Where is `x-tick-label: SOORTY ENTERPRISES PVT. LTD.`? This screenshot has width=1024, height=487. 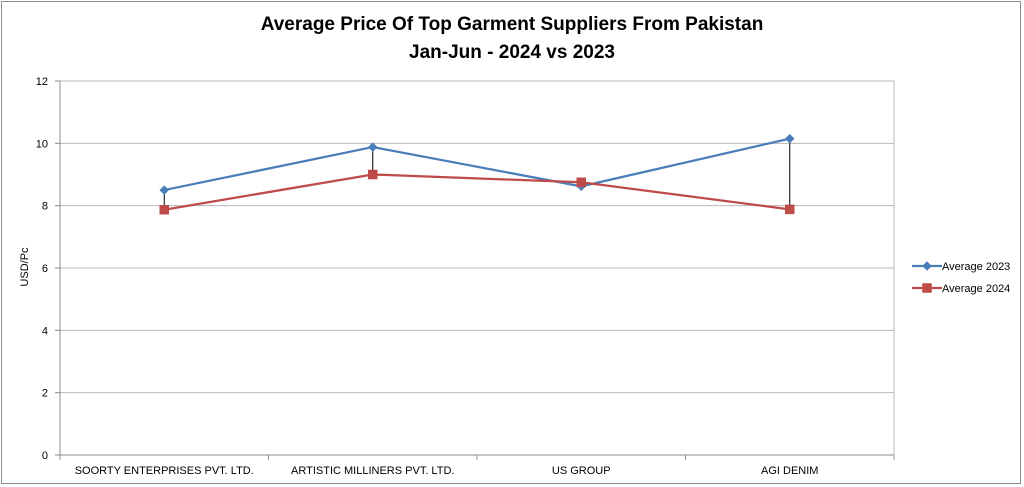
x-tick-label: SOORTY ENTERPRISES PVT. LTD. is located at coordinates (164, 471).